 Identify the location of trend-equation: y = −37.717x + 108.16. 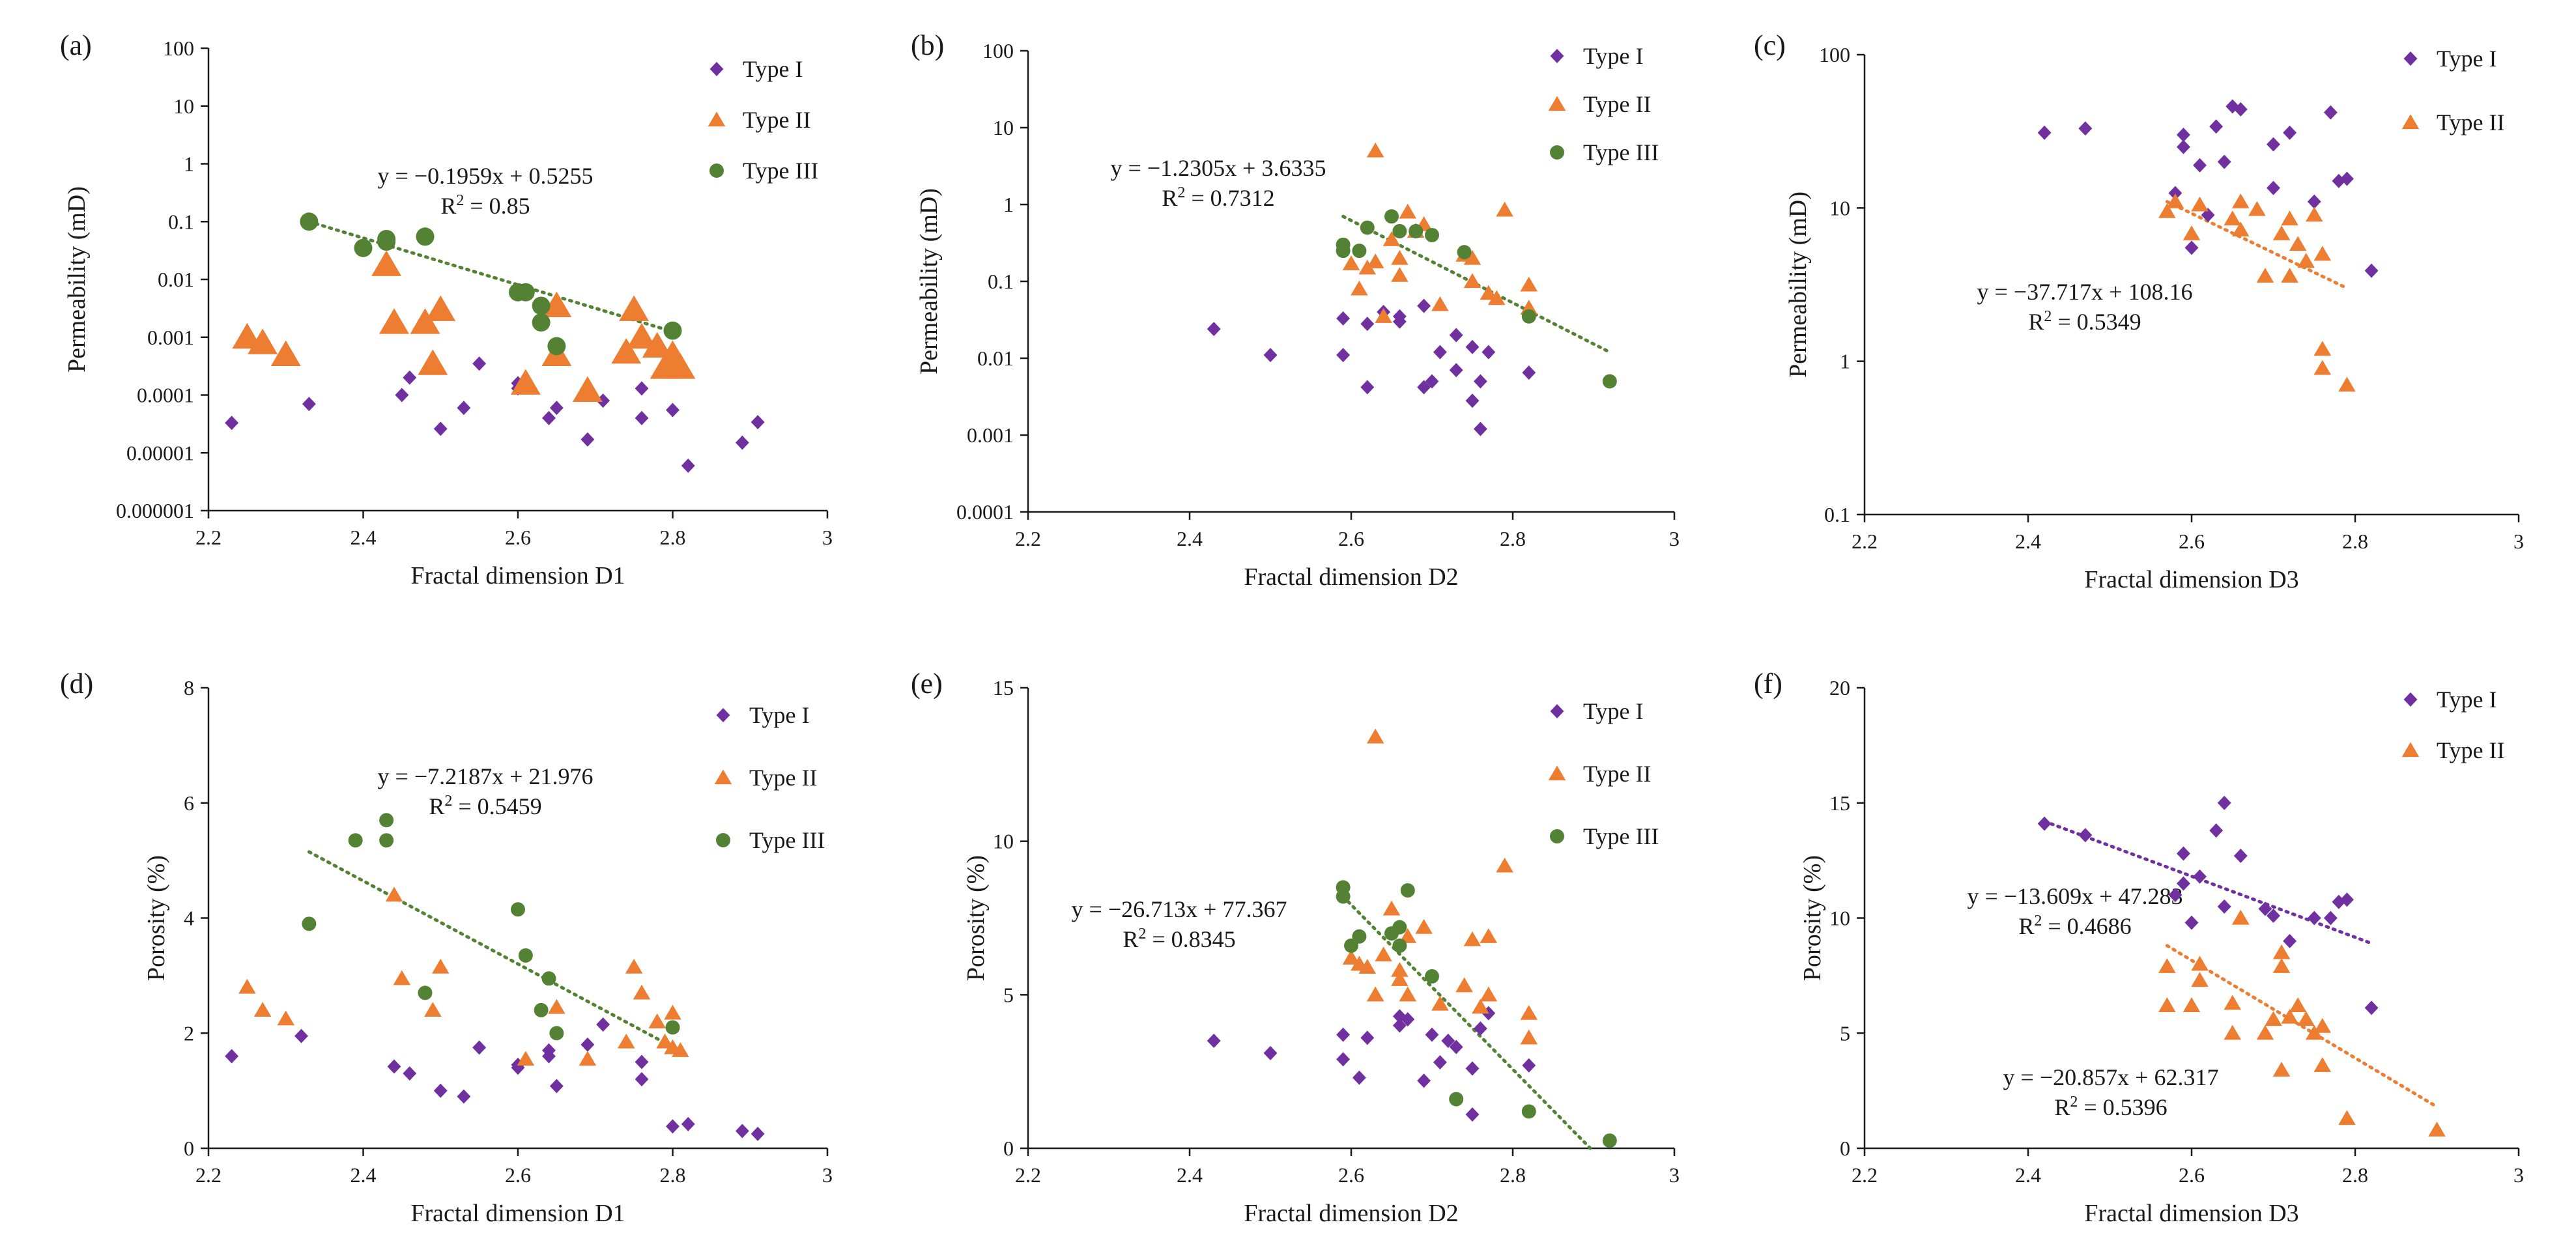
(2085, 292).